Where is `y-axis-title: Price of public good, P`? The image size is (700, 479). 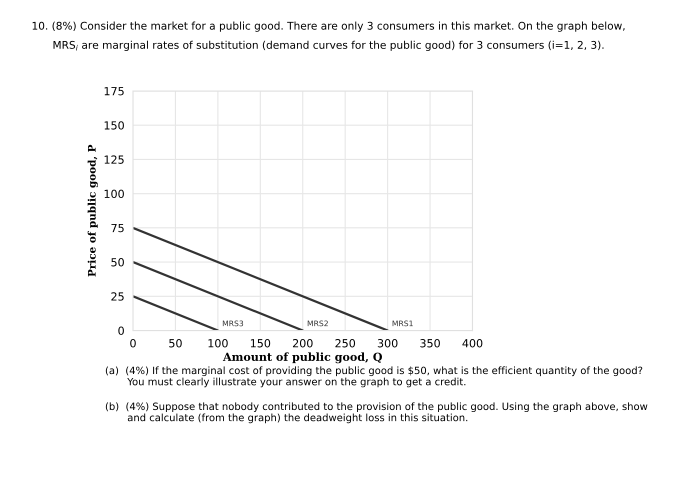 y-axis-title: Price of public good, P is located at coordinates (93, 210).